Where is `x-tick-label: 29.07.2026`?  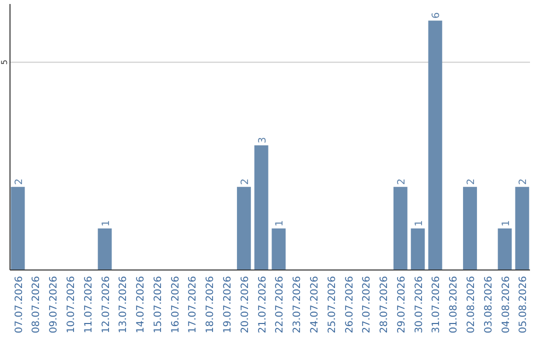
x-tick-label: 29.07.2026 is located at coordinates (402, 305).